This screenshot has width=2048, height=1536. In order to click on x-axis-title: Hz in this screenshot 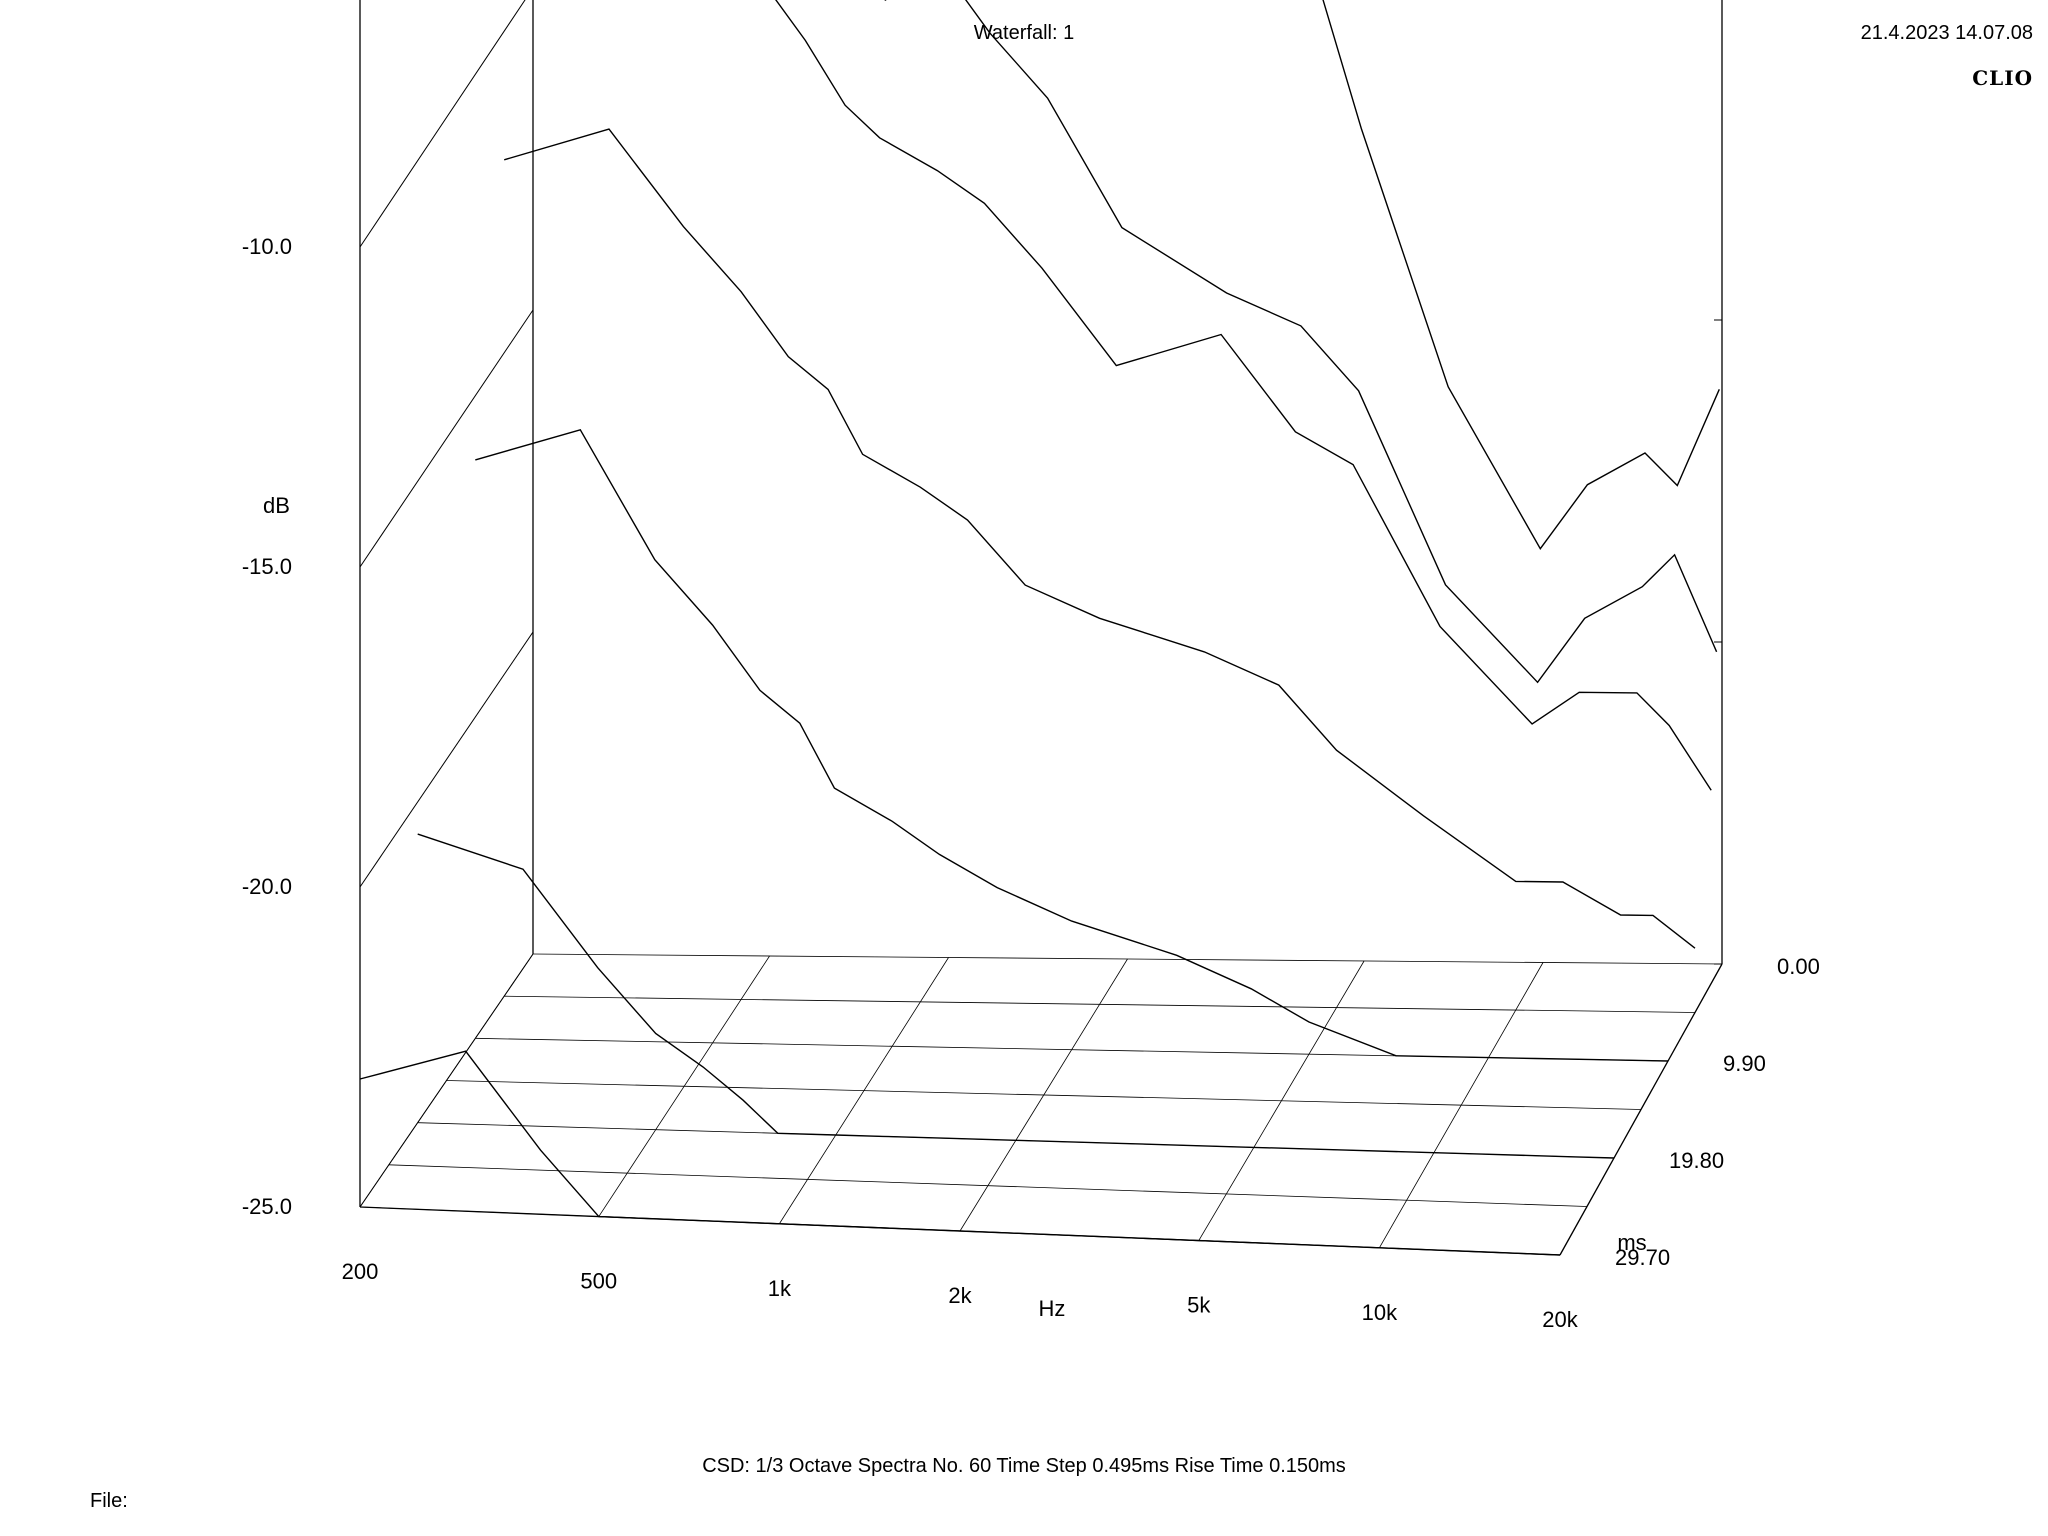, I will do `click(1052, 1308)`.